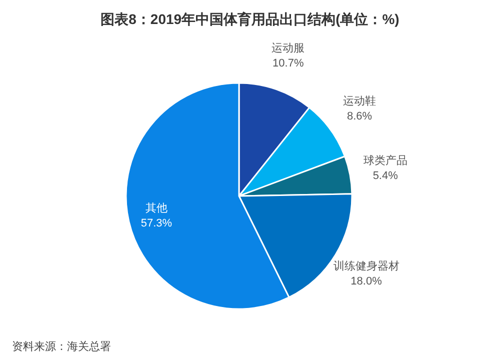 The width and height of the screenshot is (500, 362). I want to click on text: 资料来源：海关总署, so click(61, 346).